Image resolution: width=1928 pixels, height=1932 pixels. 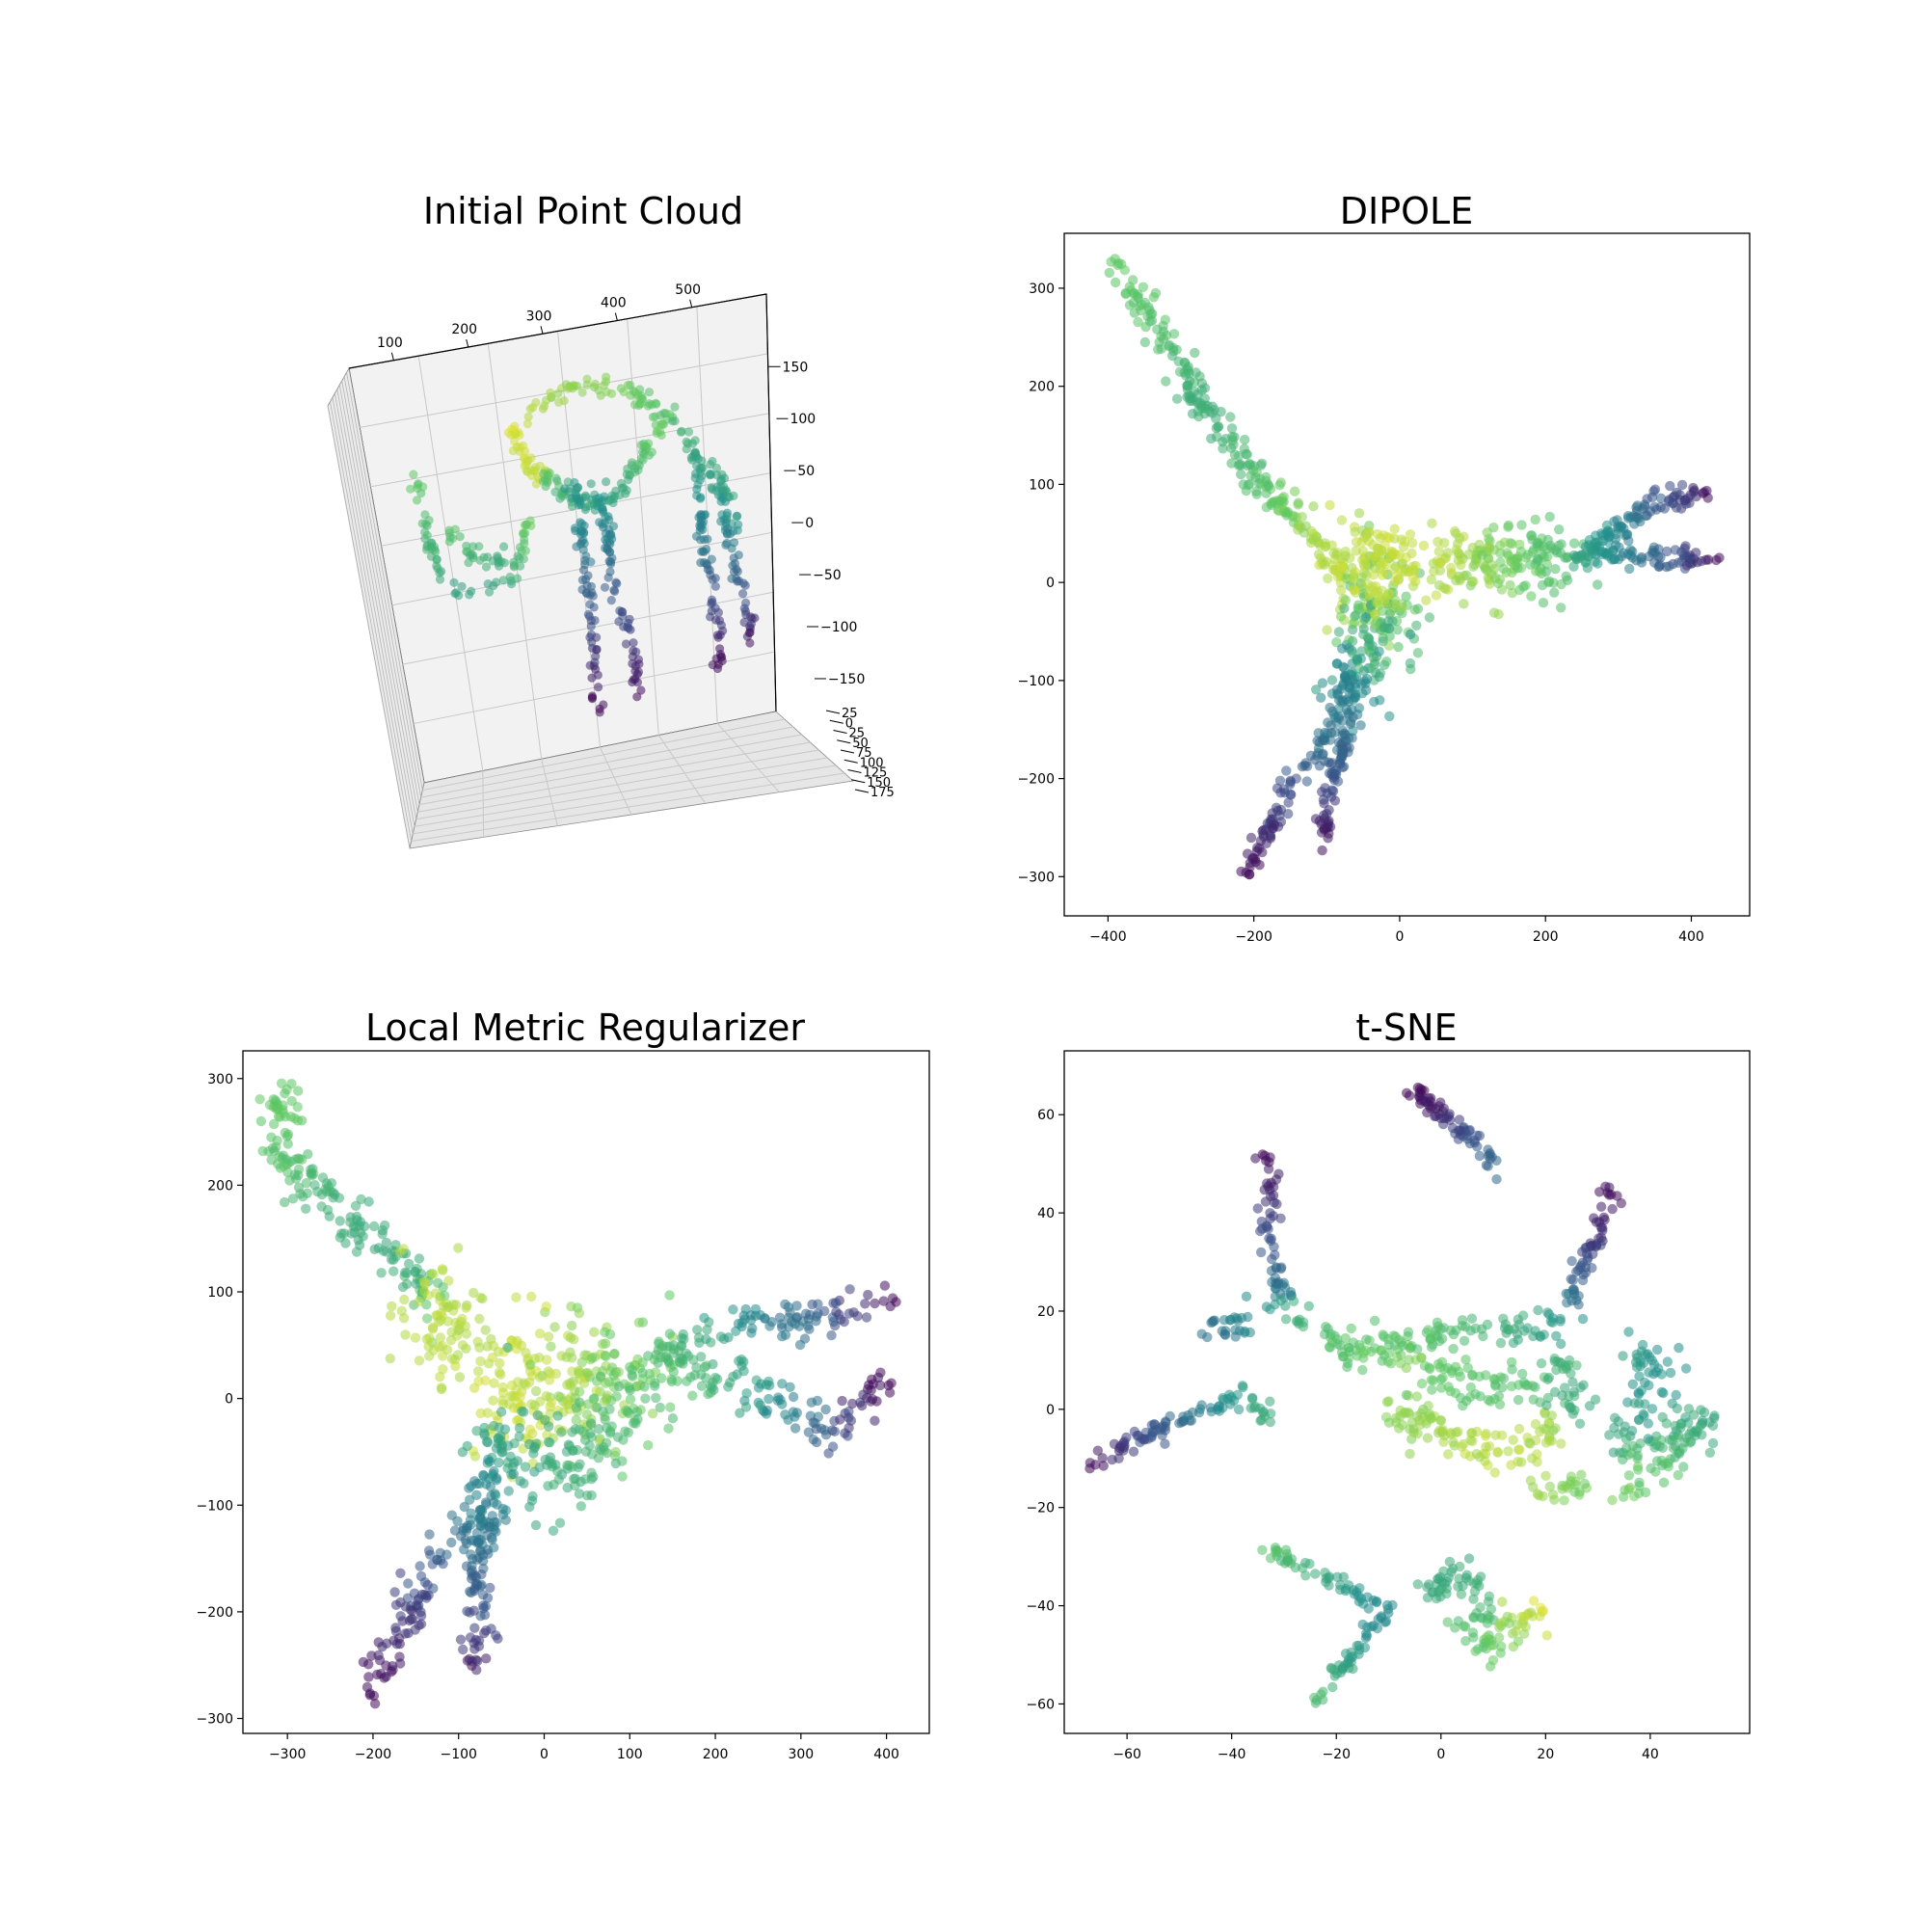 What do you see at coordinates (840, 732) in the screenshot?
I see `z-tick` at bounding box center [840, 732].